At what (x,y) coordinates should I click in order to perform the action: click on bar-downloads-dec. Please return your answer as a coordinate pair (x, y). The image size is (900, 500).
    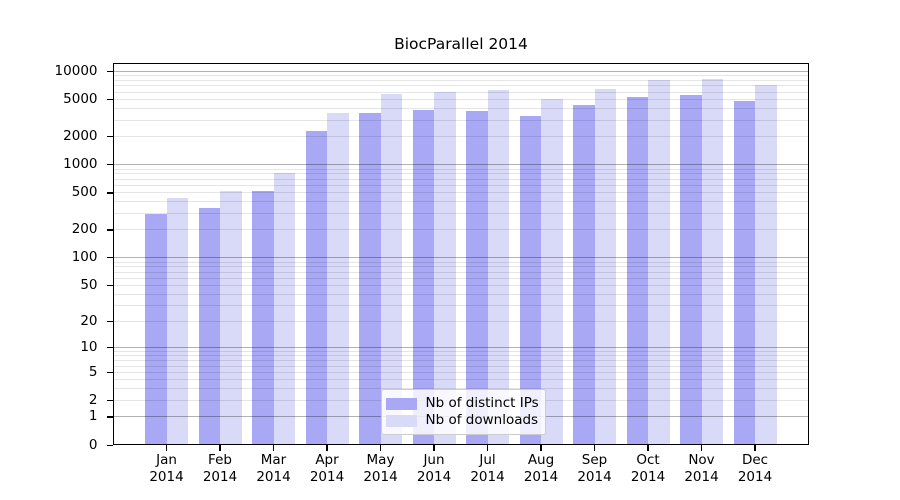
    Looking at the image, I should click on (766, 264).